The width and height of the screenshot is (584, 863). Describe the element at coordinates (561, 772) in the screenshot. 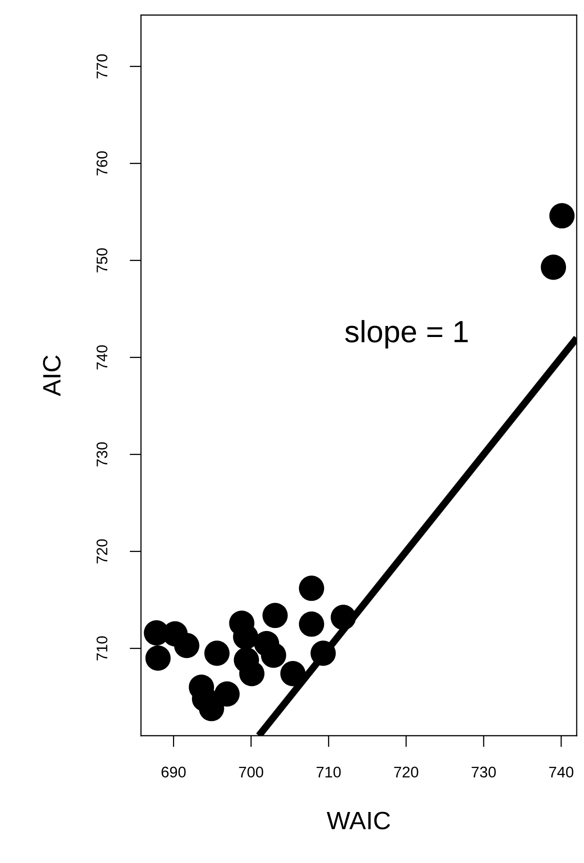

I see `x-tick-label: 740` at that location.